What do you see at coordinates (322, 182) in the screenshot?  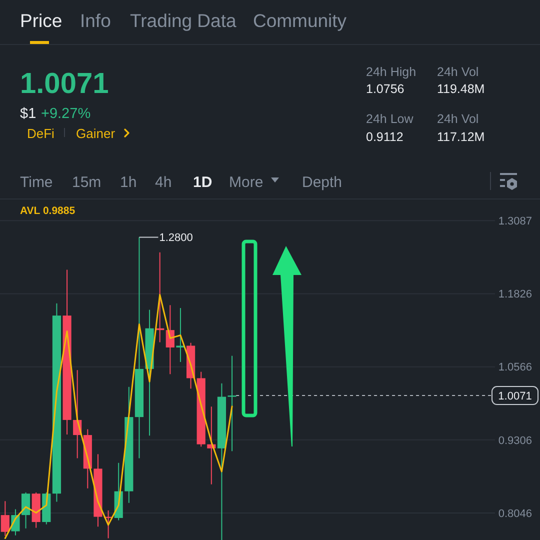 I see `text: Depth` at bounding box center [322, 182].